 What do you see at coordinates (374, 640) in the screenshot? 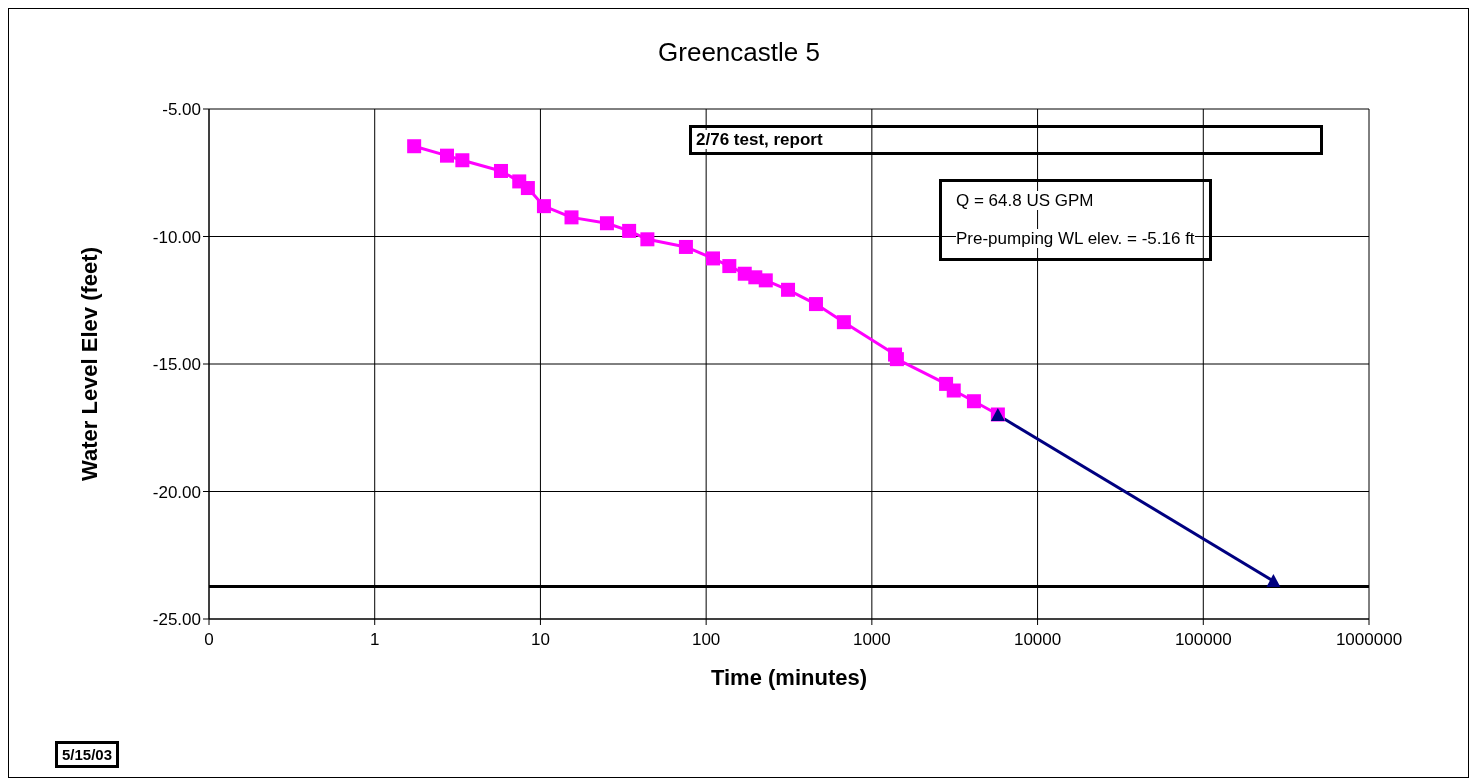
I see `x-tick-label: 1` at bounding box center [374, 640].